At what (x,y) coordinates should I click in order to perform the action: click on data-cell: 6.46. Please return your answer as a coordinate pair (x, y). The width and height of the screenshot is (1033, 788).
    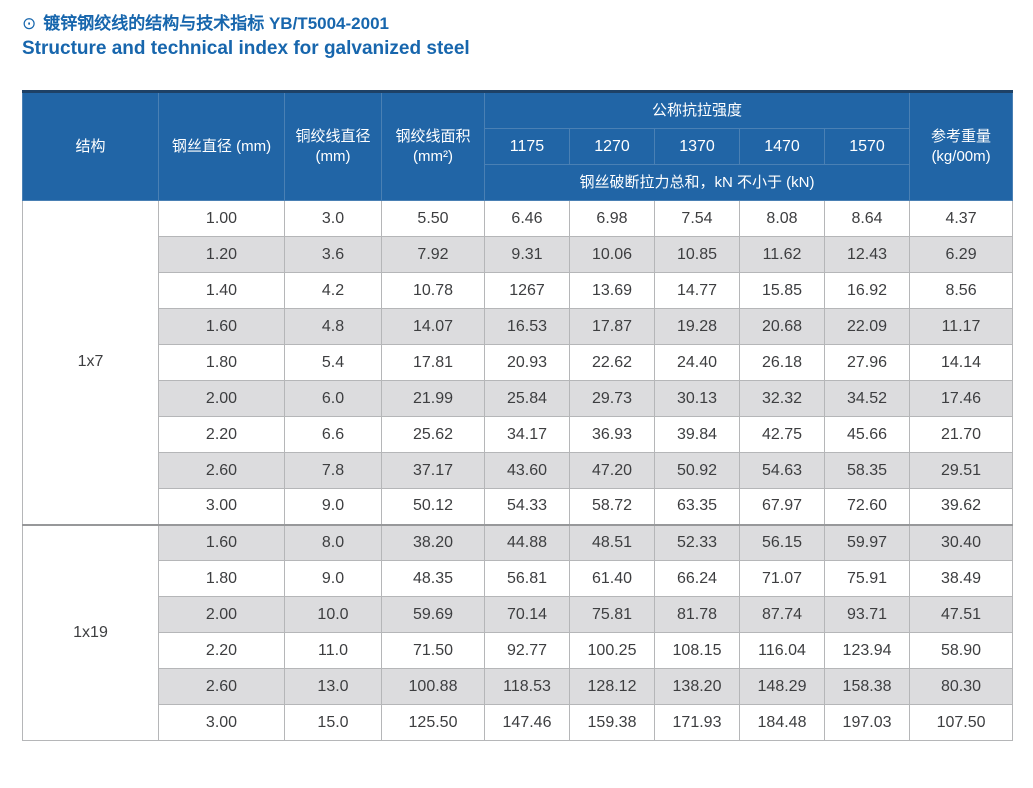
    Looking at the image, I should click on (527, 218).